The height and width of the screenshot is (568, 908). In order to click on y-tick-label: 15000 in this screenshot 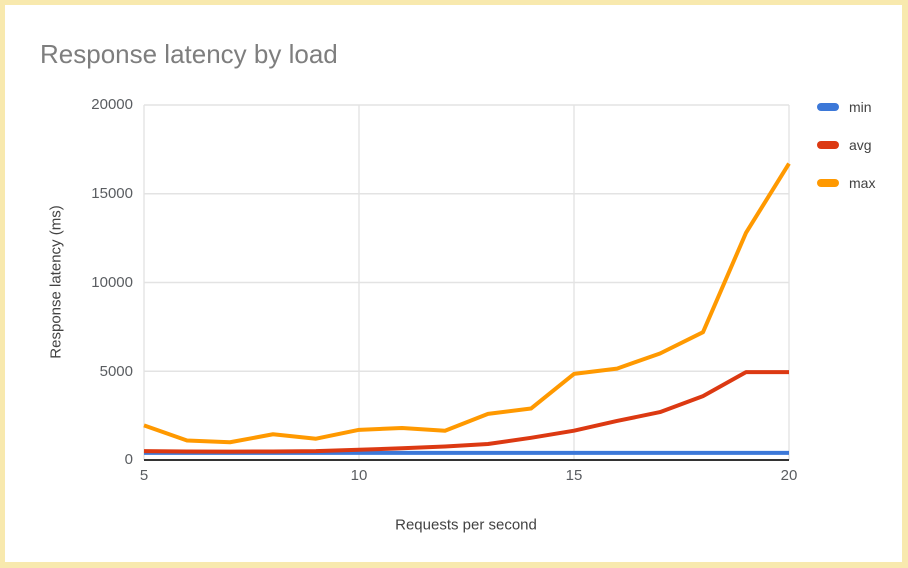, I will do `click(112, 193)`.